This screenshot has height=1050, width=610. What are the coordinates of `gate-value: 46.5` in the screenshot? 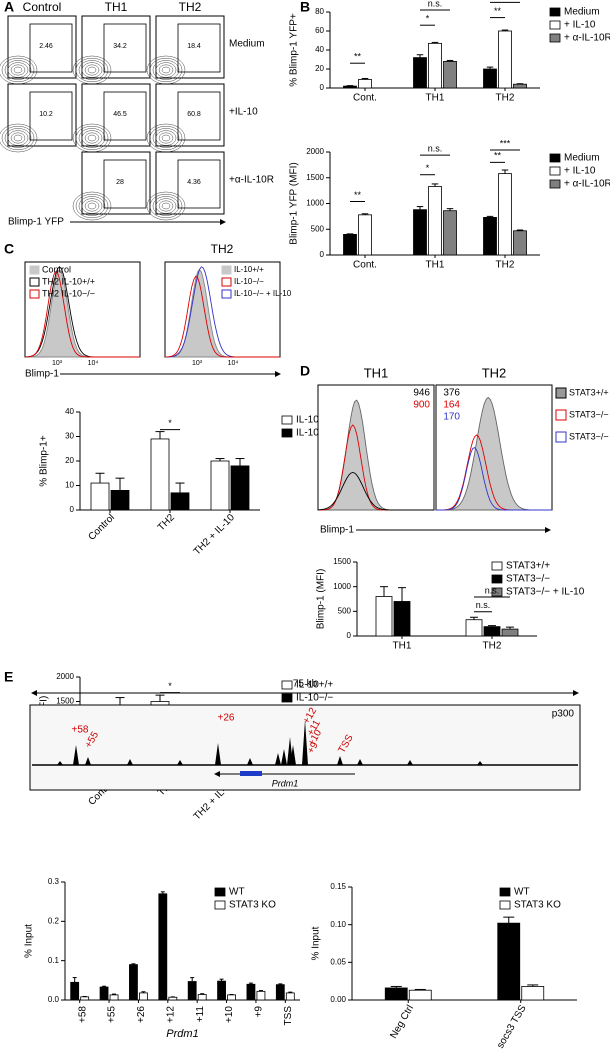 It's located at (120, 114).